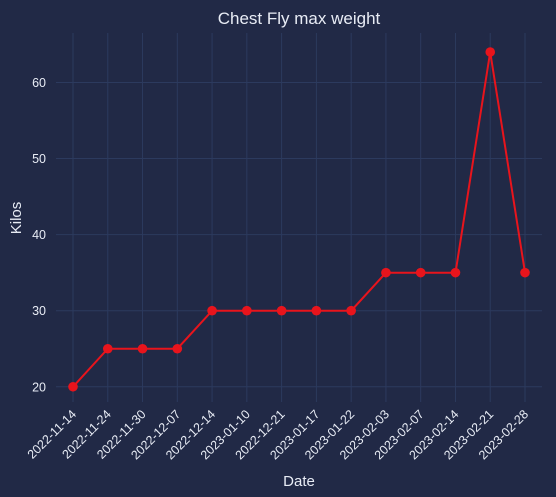 This screenshot has height=497, width=556. What do you see at coordinates (39, 311) in the screenshot?
I see `y-tick-label: 30` at bounding box center [39, 311].